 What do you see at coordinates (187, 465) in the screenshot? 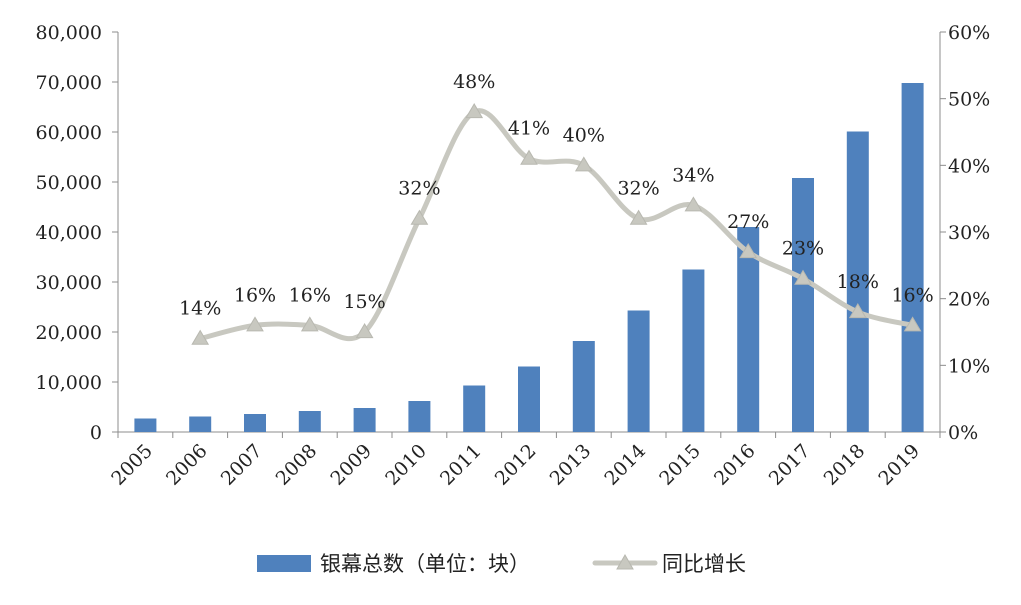
I see `x-tick-label: 2006` at bounding box center [187, 465].